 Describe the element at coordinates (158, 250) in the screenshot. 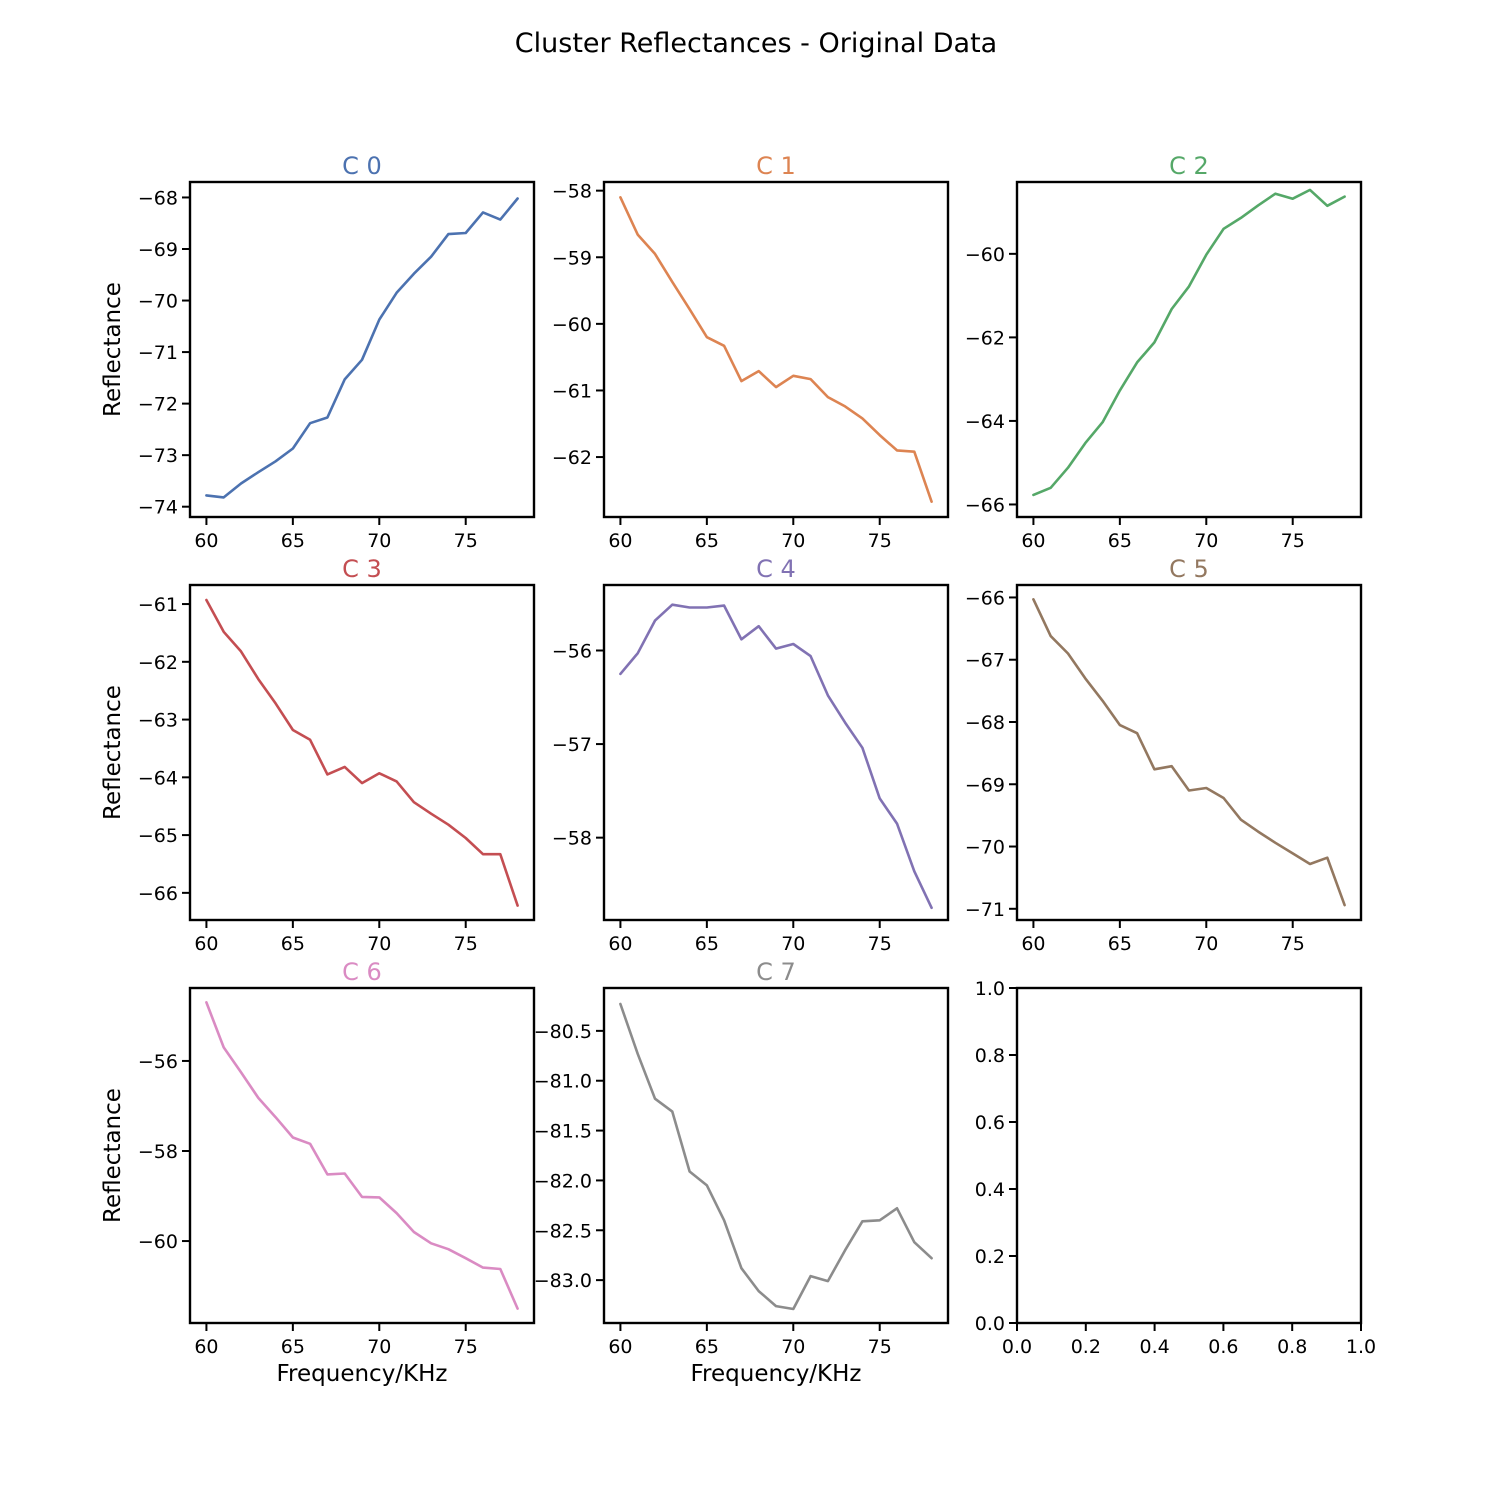

I see `y-tick-label: −69` at that location.